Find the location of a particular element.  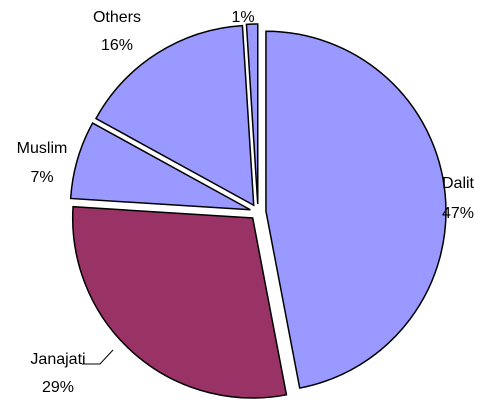

pie-slice-unlabeled is located at coordinates (252, 114).